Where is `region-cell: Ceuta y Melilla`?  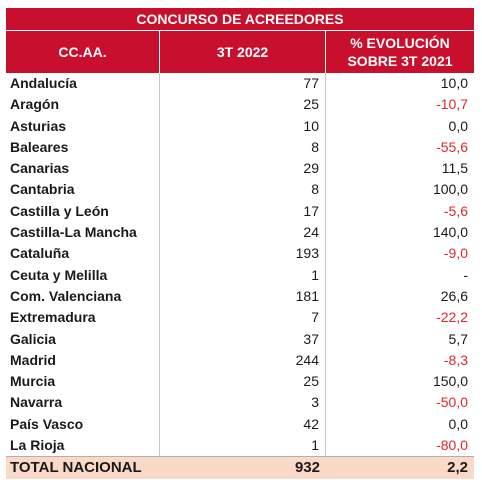
region-cell: Ceuta y Melilla is located at coordinates (83, 275).